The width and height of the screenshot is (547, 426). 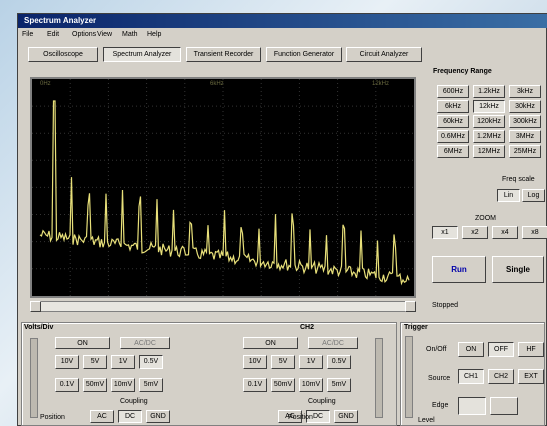 I want to click on freq-button: 0.6MHz, so click(x=453, y=136).